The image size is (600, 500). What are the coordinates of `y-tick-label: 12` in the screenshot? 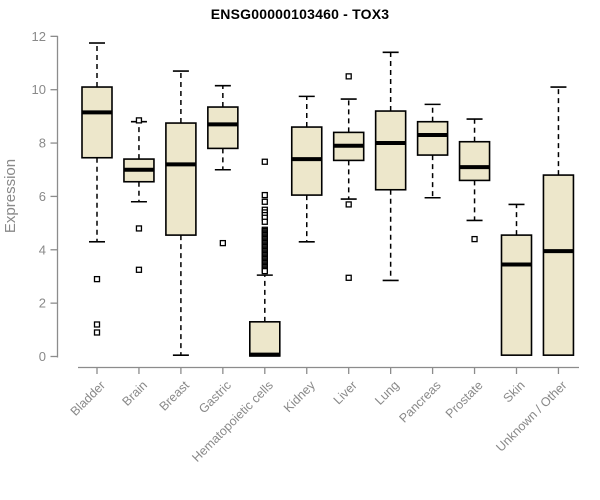 It's located at (39, 36).